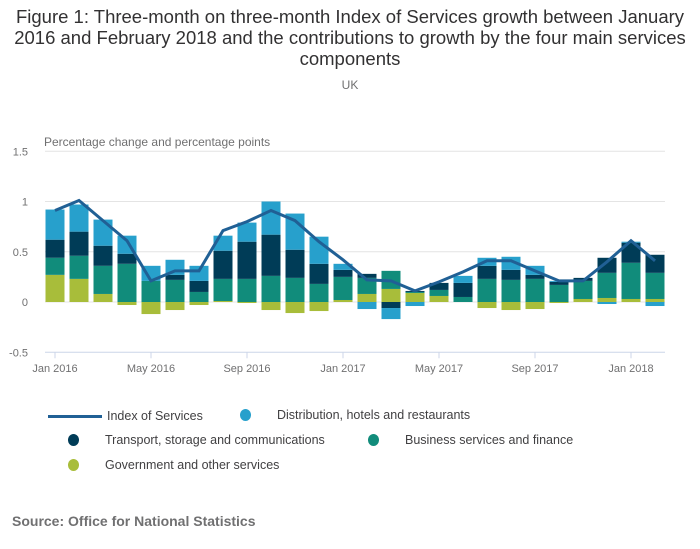 This screenshot has height=549, width=700. I want to click on y-tick-label: 0.5, so click(20, 253).